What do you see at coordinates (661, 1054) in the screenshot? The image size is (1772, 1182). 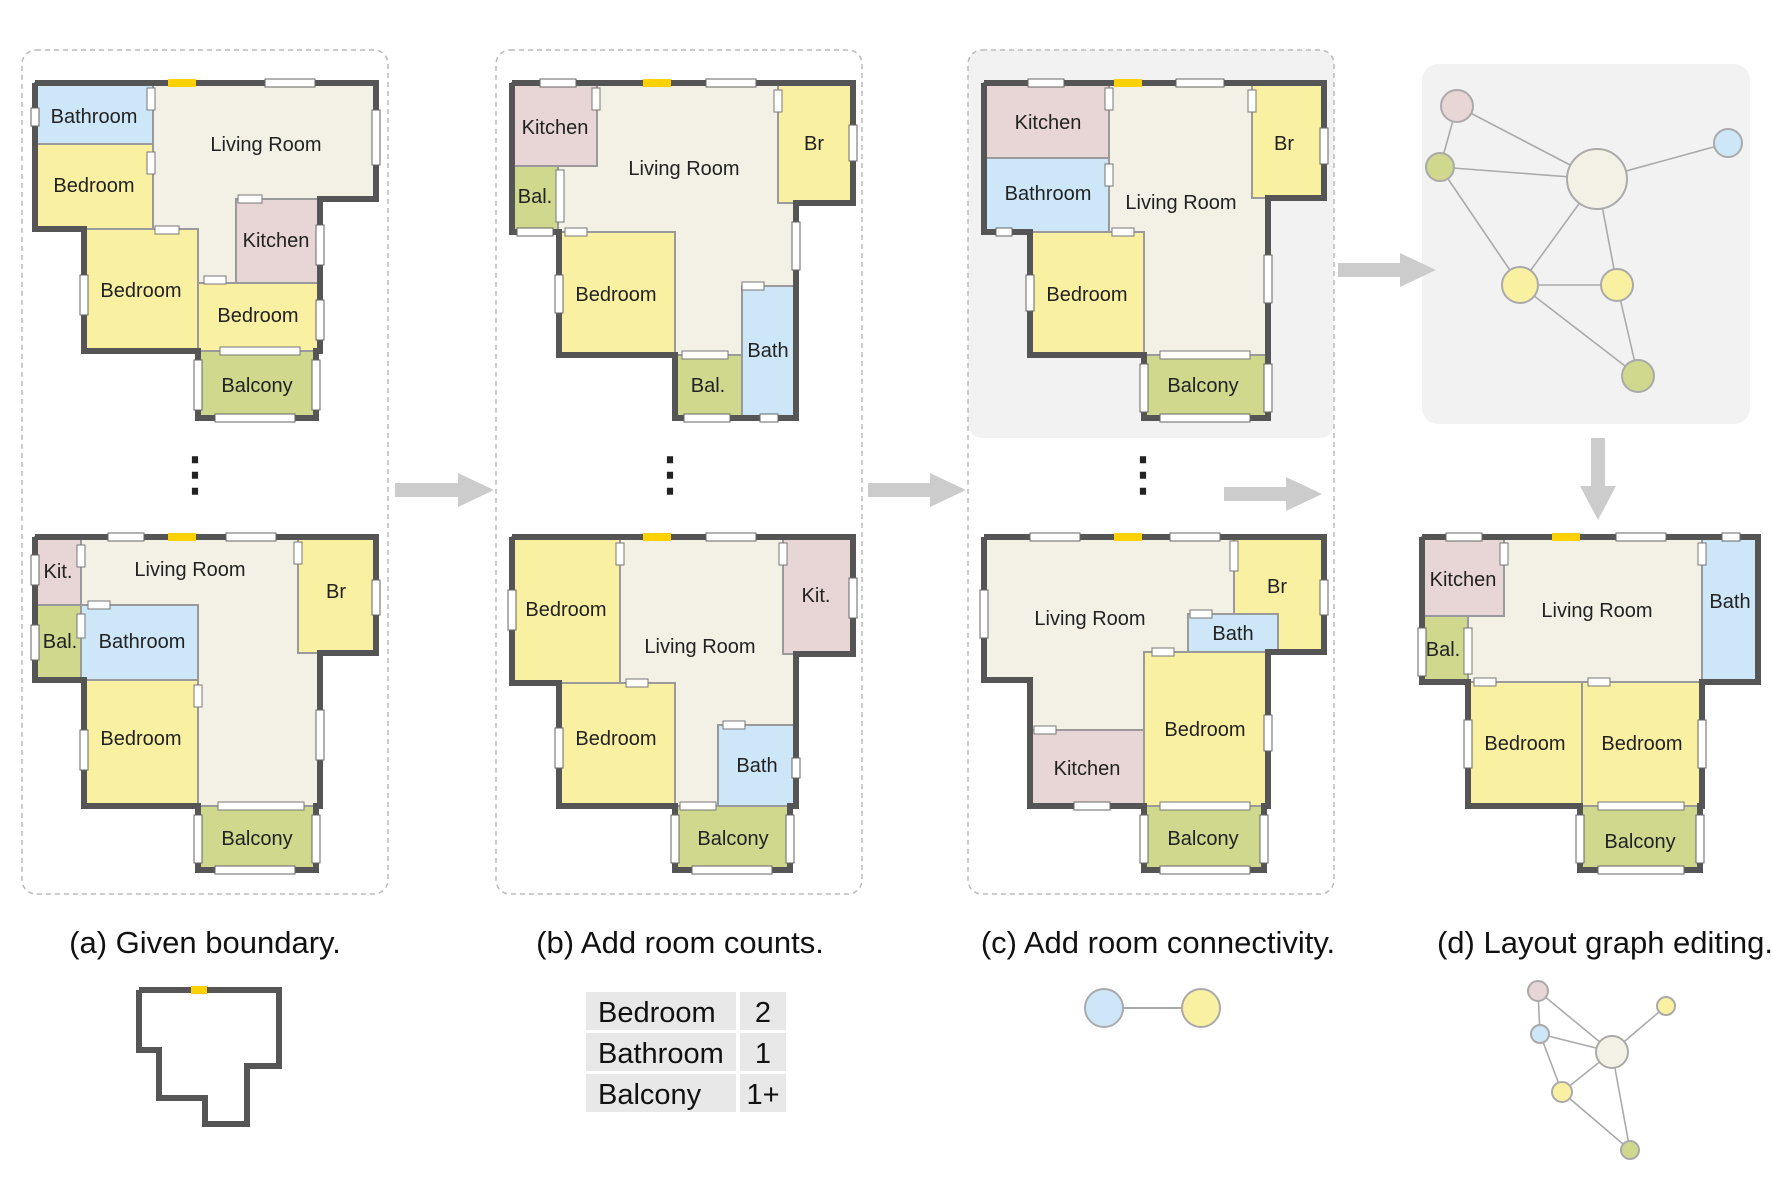 I see `table-room: Bathroom` at bounding box center [661, 1054].